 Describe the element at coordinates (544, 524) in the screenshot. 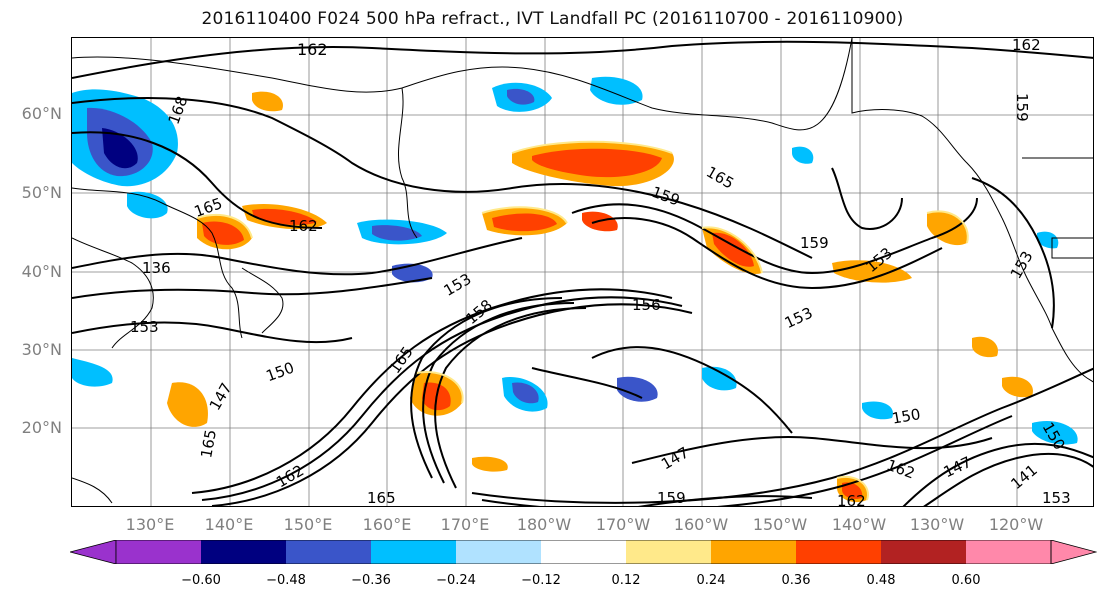

I see `lon-label-180w: 180°W` at that location.